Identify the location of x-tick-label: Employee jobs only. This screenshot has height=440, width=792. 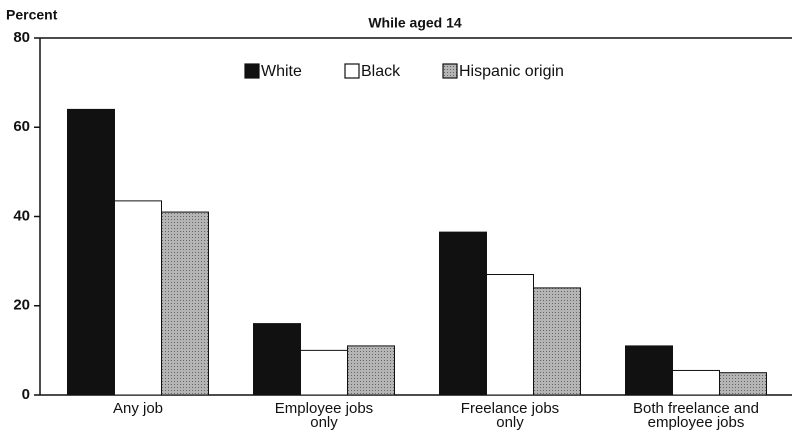
(324, 415).